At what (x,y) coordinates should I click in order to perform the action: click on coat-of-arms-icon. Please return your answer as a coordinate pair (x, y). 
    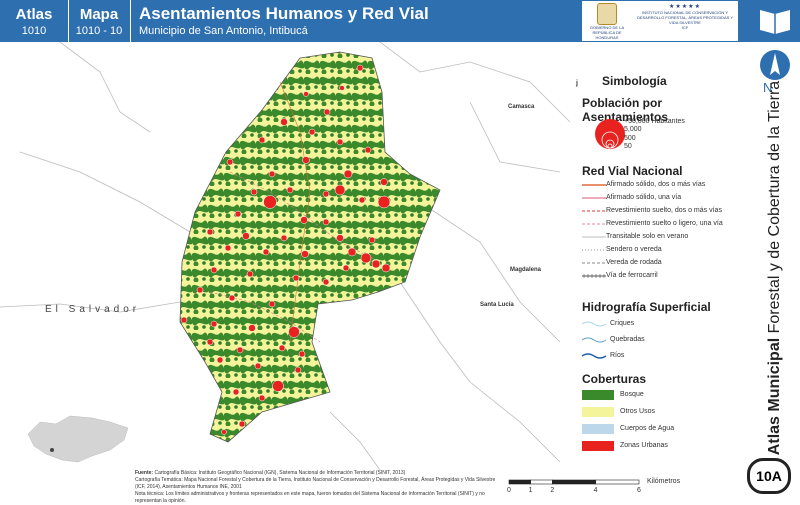
    Looking at the image, I should click on (607, 14).